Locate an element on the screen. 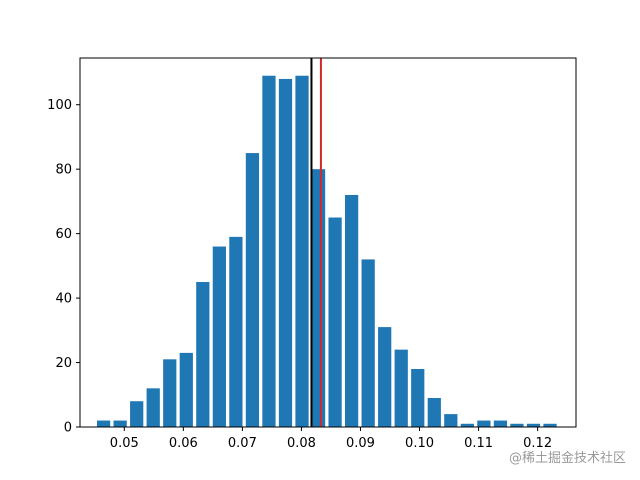 The width and height of the screenshot is (640, 480). y-tick-label: 40 is located at coordinates (63, 299).